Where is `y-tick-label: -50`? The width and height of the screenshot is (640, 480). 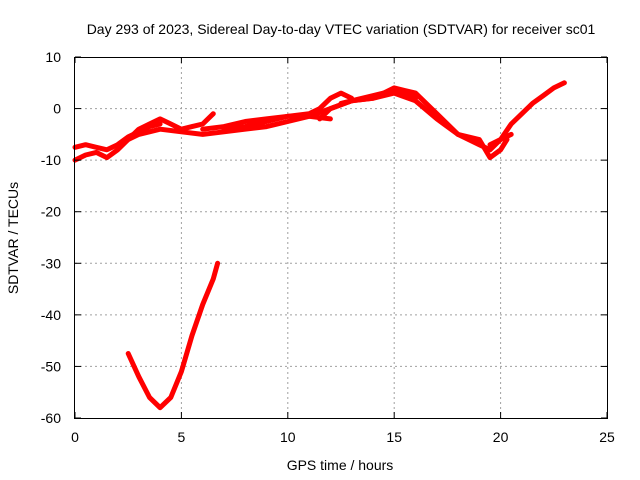
y-tick-label: -50 is located at coordinates (51, 366).